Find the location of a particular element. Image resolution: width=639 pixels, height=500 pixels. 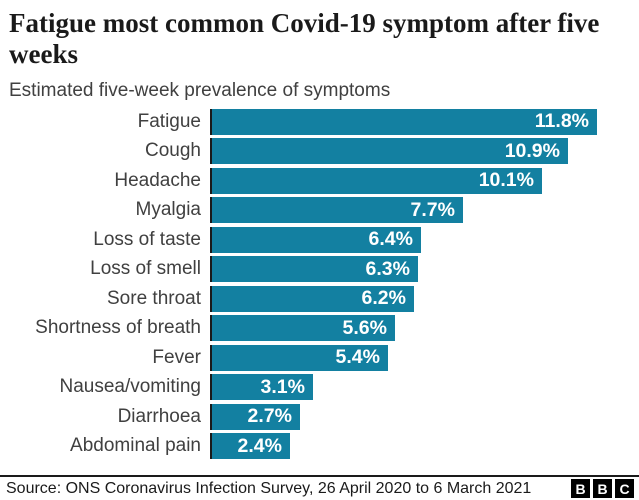

bar: 11.8% is located at coordinates (404, 121).